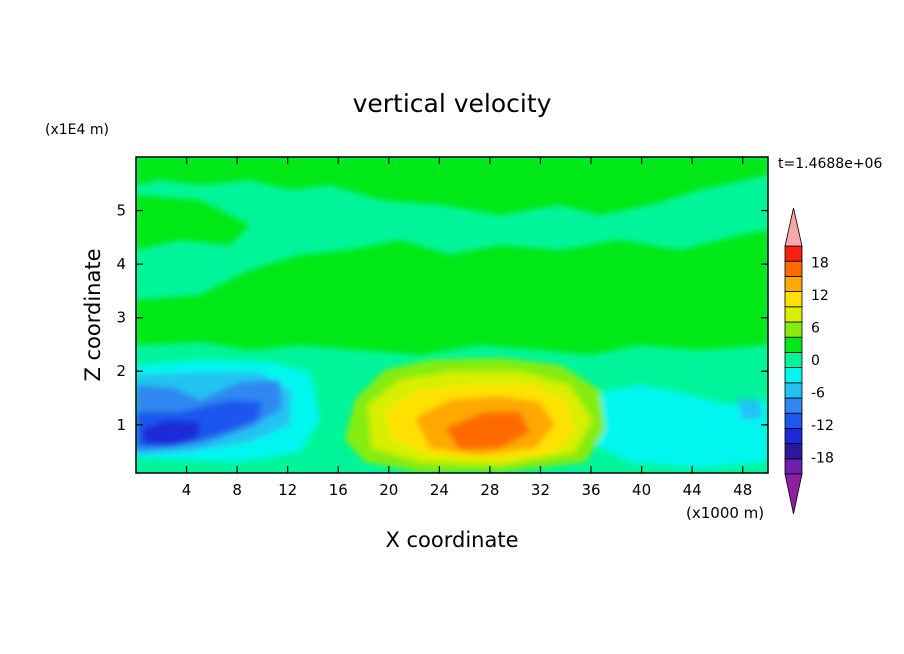 Image resolution: width=904 pixels, height=654 pixels. I want to click on x-tick-label: 8, so click(237, 490).